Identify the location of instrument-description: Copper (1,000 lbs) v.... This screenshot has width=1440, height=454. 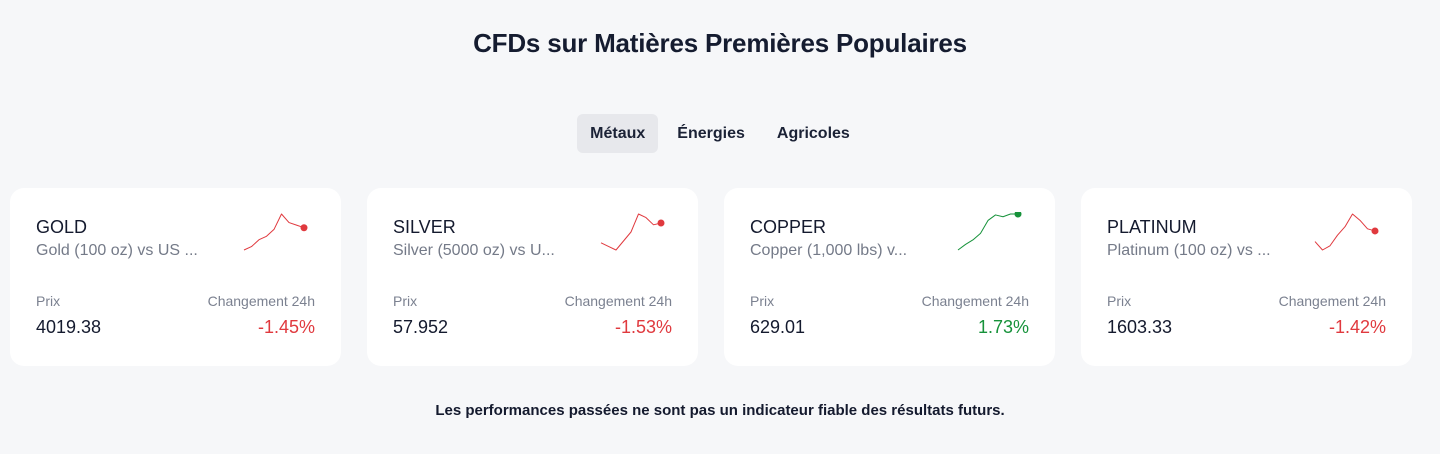
(829, 250).